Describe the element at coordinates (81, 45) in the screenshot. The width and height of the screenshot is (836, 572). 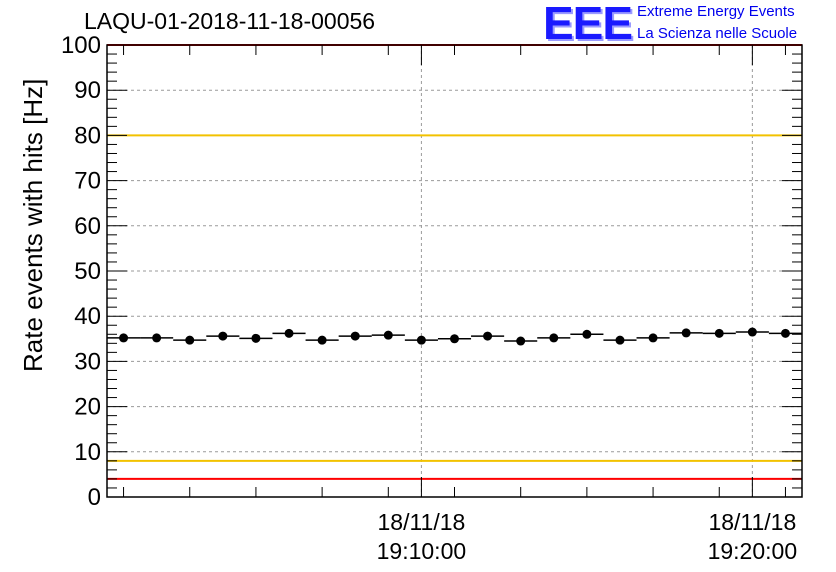
I see `y-tick-label: 100` at that location.